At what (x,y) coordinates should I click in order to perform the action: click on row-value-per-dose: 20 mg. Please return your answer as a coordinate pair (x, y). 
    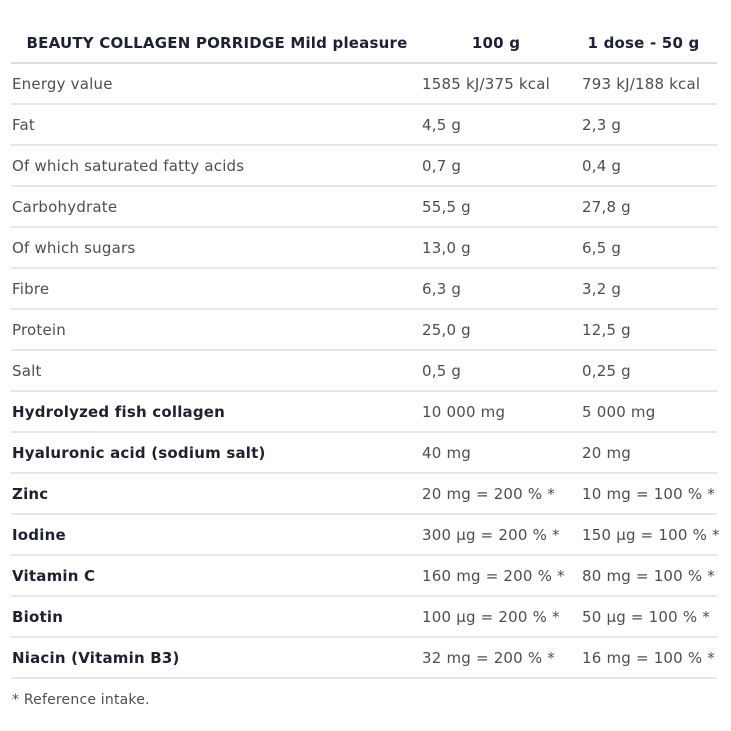
    Looking at the image, I should click on (606, 452).